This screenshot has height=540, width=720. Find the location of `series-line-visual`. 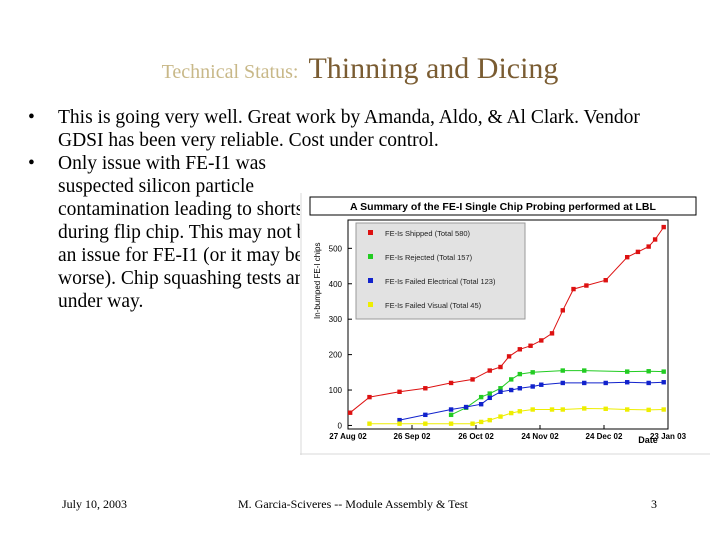

series-line-visual is located at coordinates (516, 416).